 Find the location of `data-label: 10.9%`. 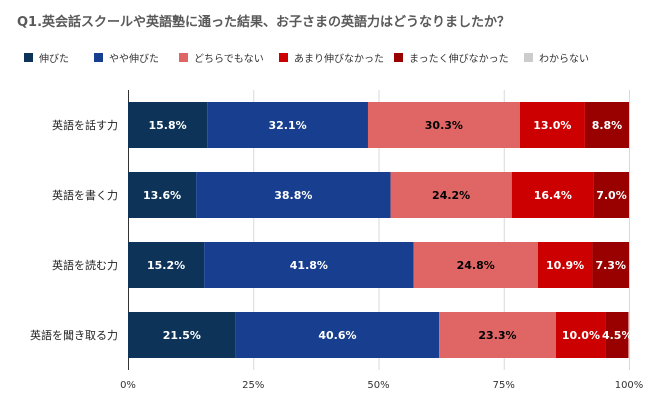

data-label: 10.9% is located at coordinates (565, 265).